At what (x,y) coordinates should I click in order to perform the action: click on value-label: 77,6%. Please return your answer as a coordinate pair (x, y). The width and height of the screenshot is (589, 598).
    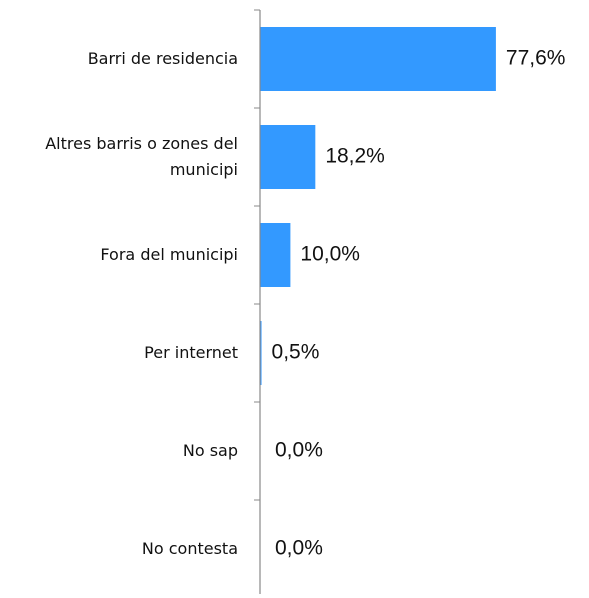
    Looking at the image, I should click on (536, 58).